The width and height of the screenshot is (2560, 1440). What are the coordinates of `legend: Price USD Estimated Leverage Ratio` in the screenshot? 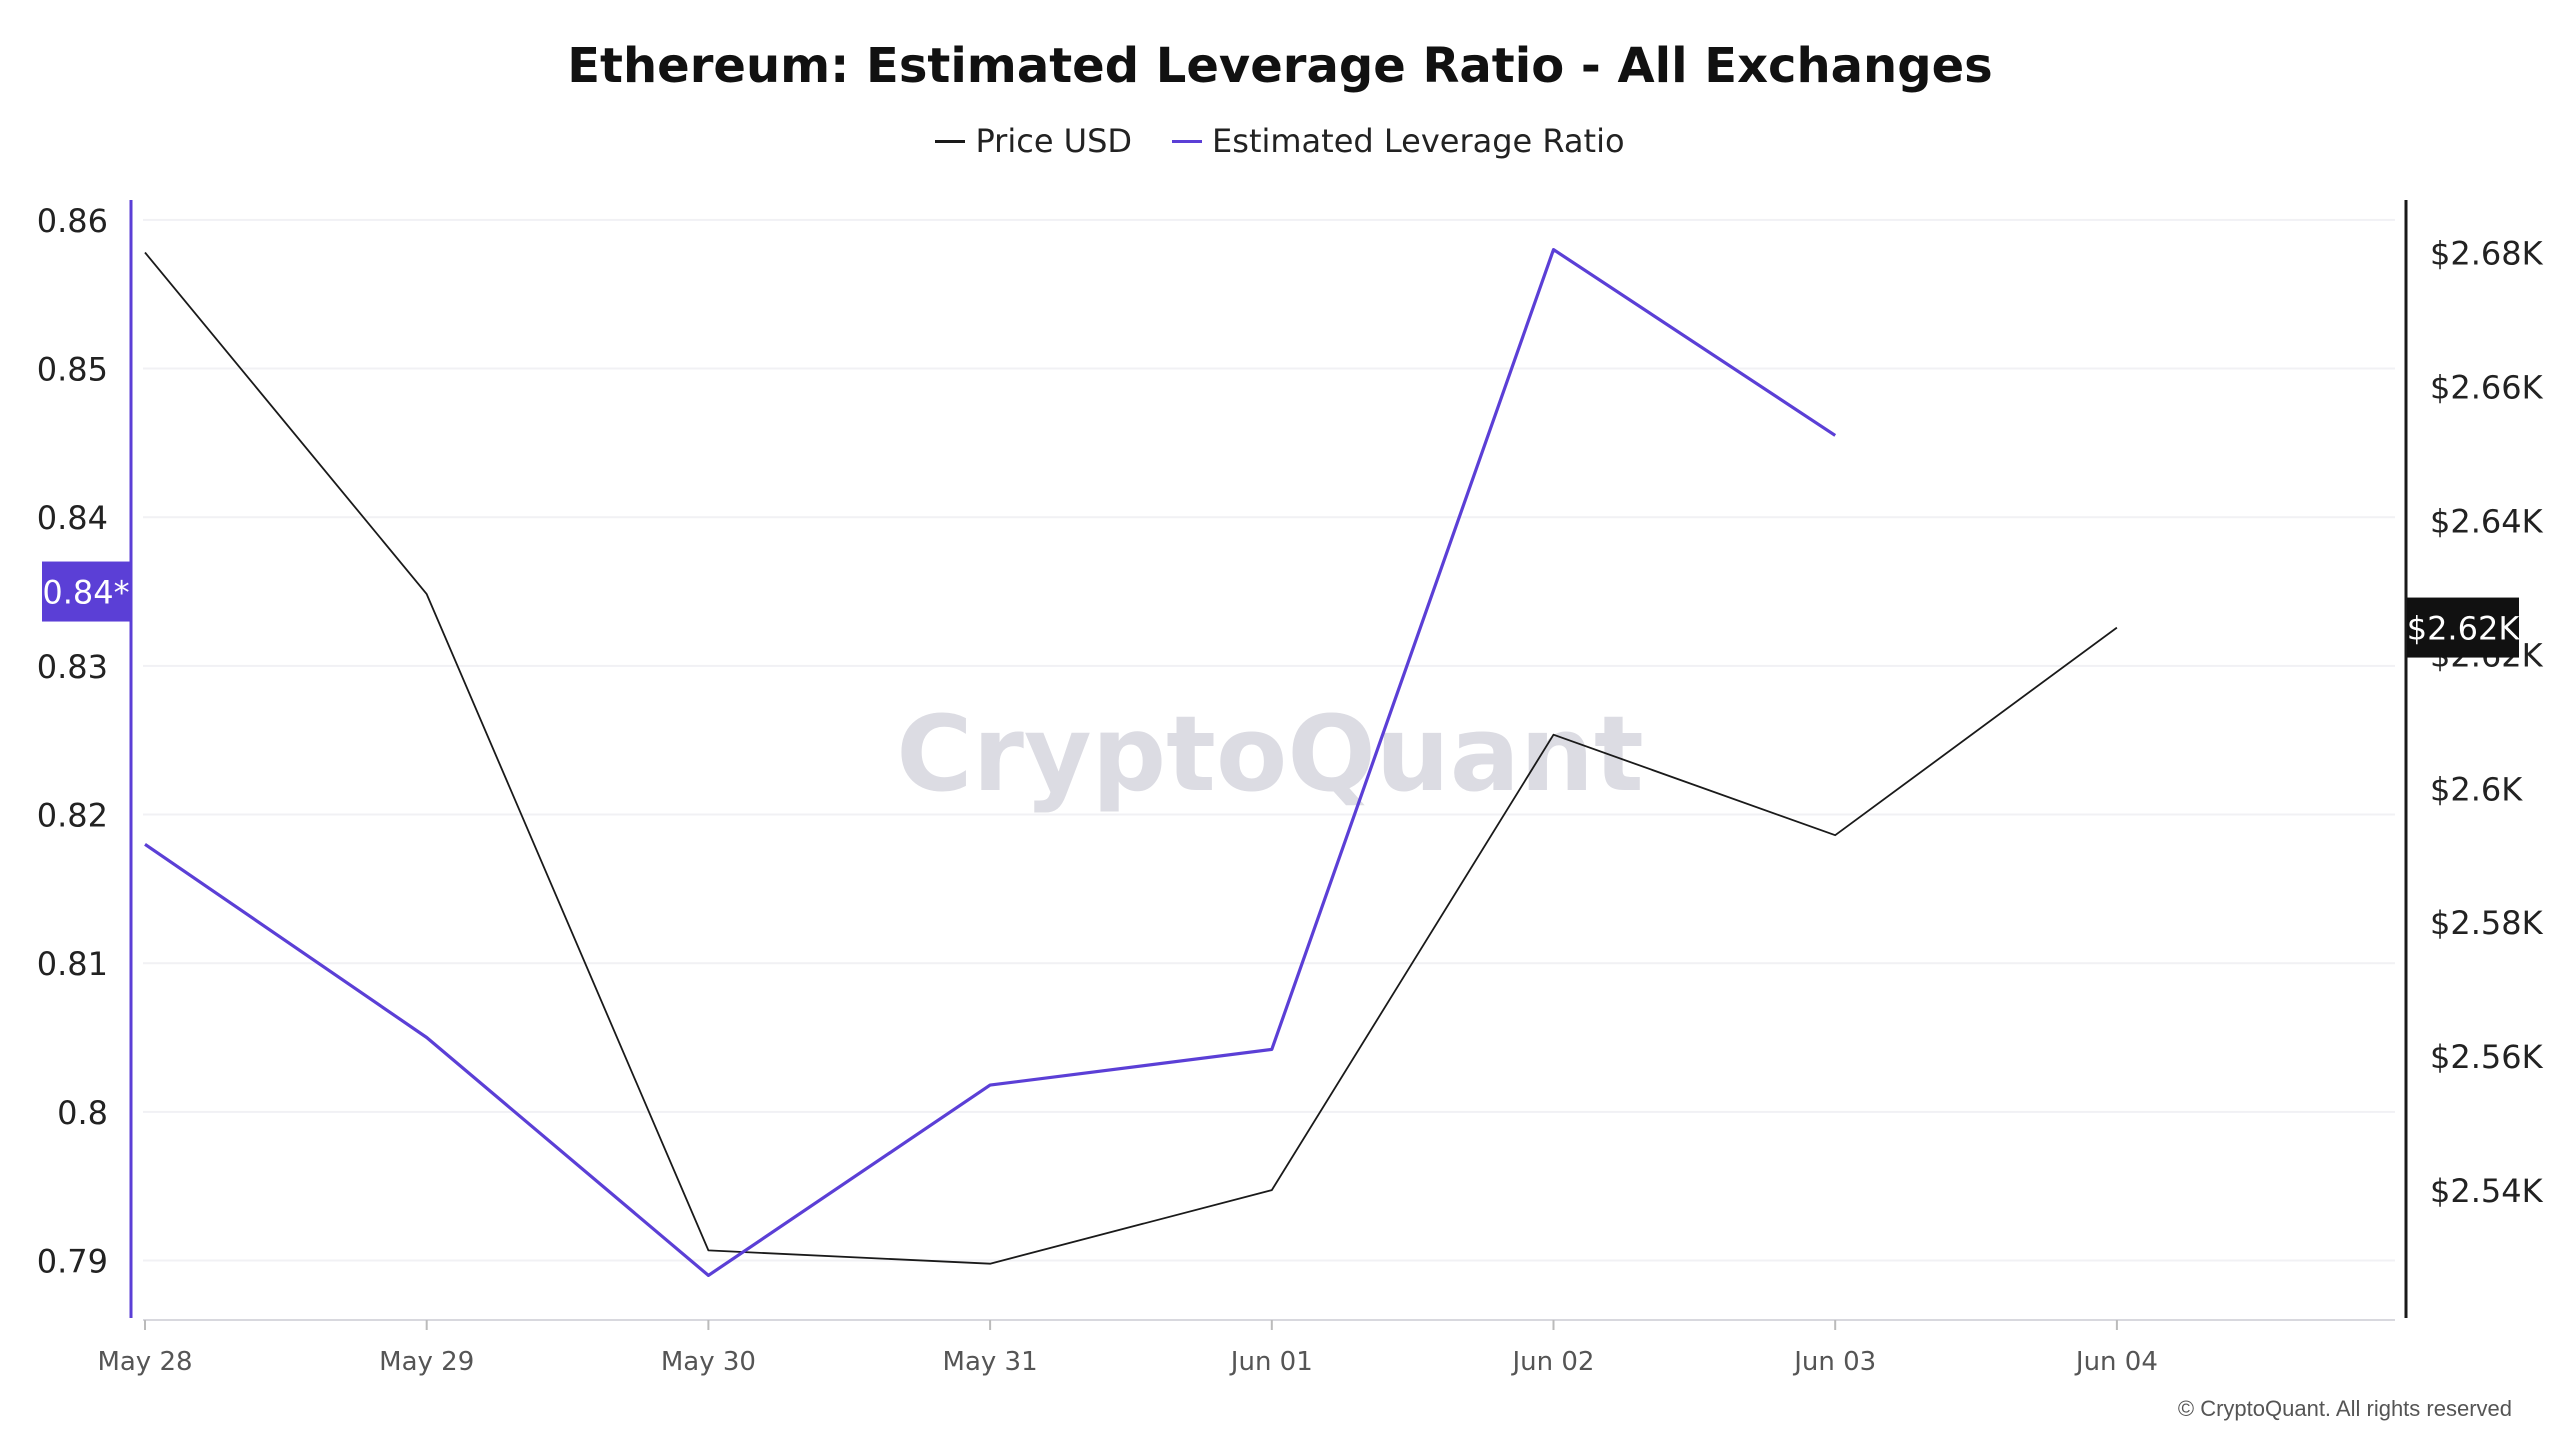 It's located at (1280, 141).